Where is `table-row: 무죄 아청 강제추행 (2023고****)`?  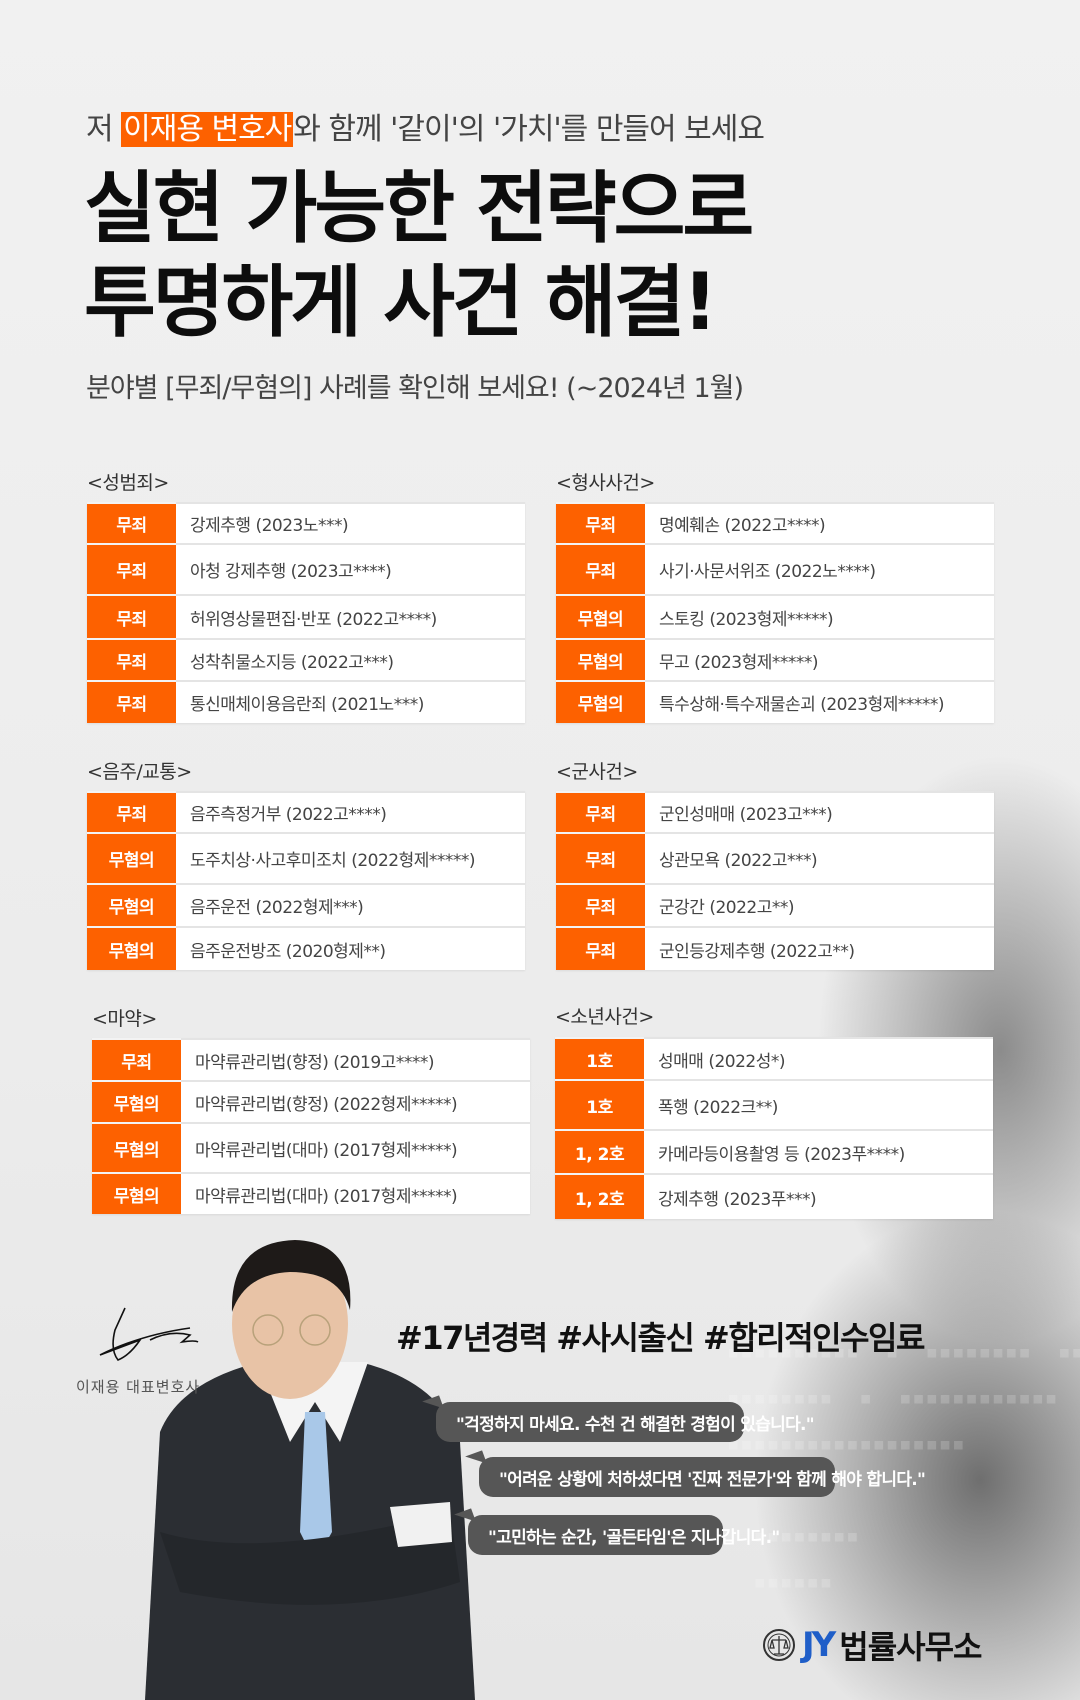 table-row: 무죄 아청 강제추행 (2023고****) is located at coordinates (306, 569).